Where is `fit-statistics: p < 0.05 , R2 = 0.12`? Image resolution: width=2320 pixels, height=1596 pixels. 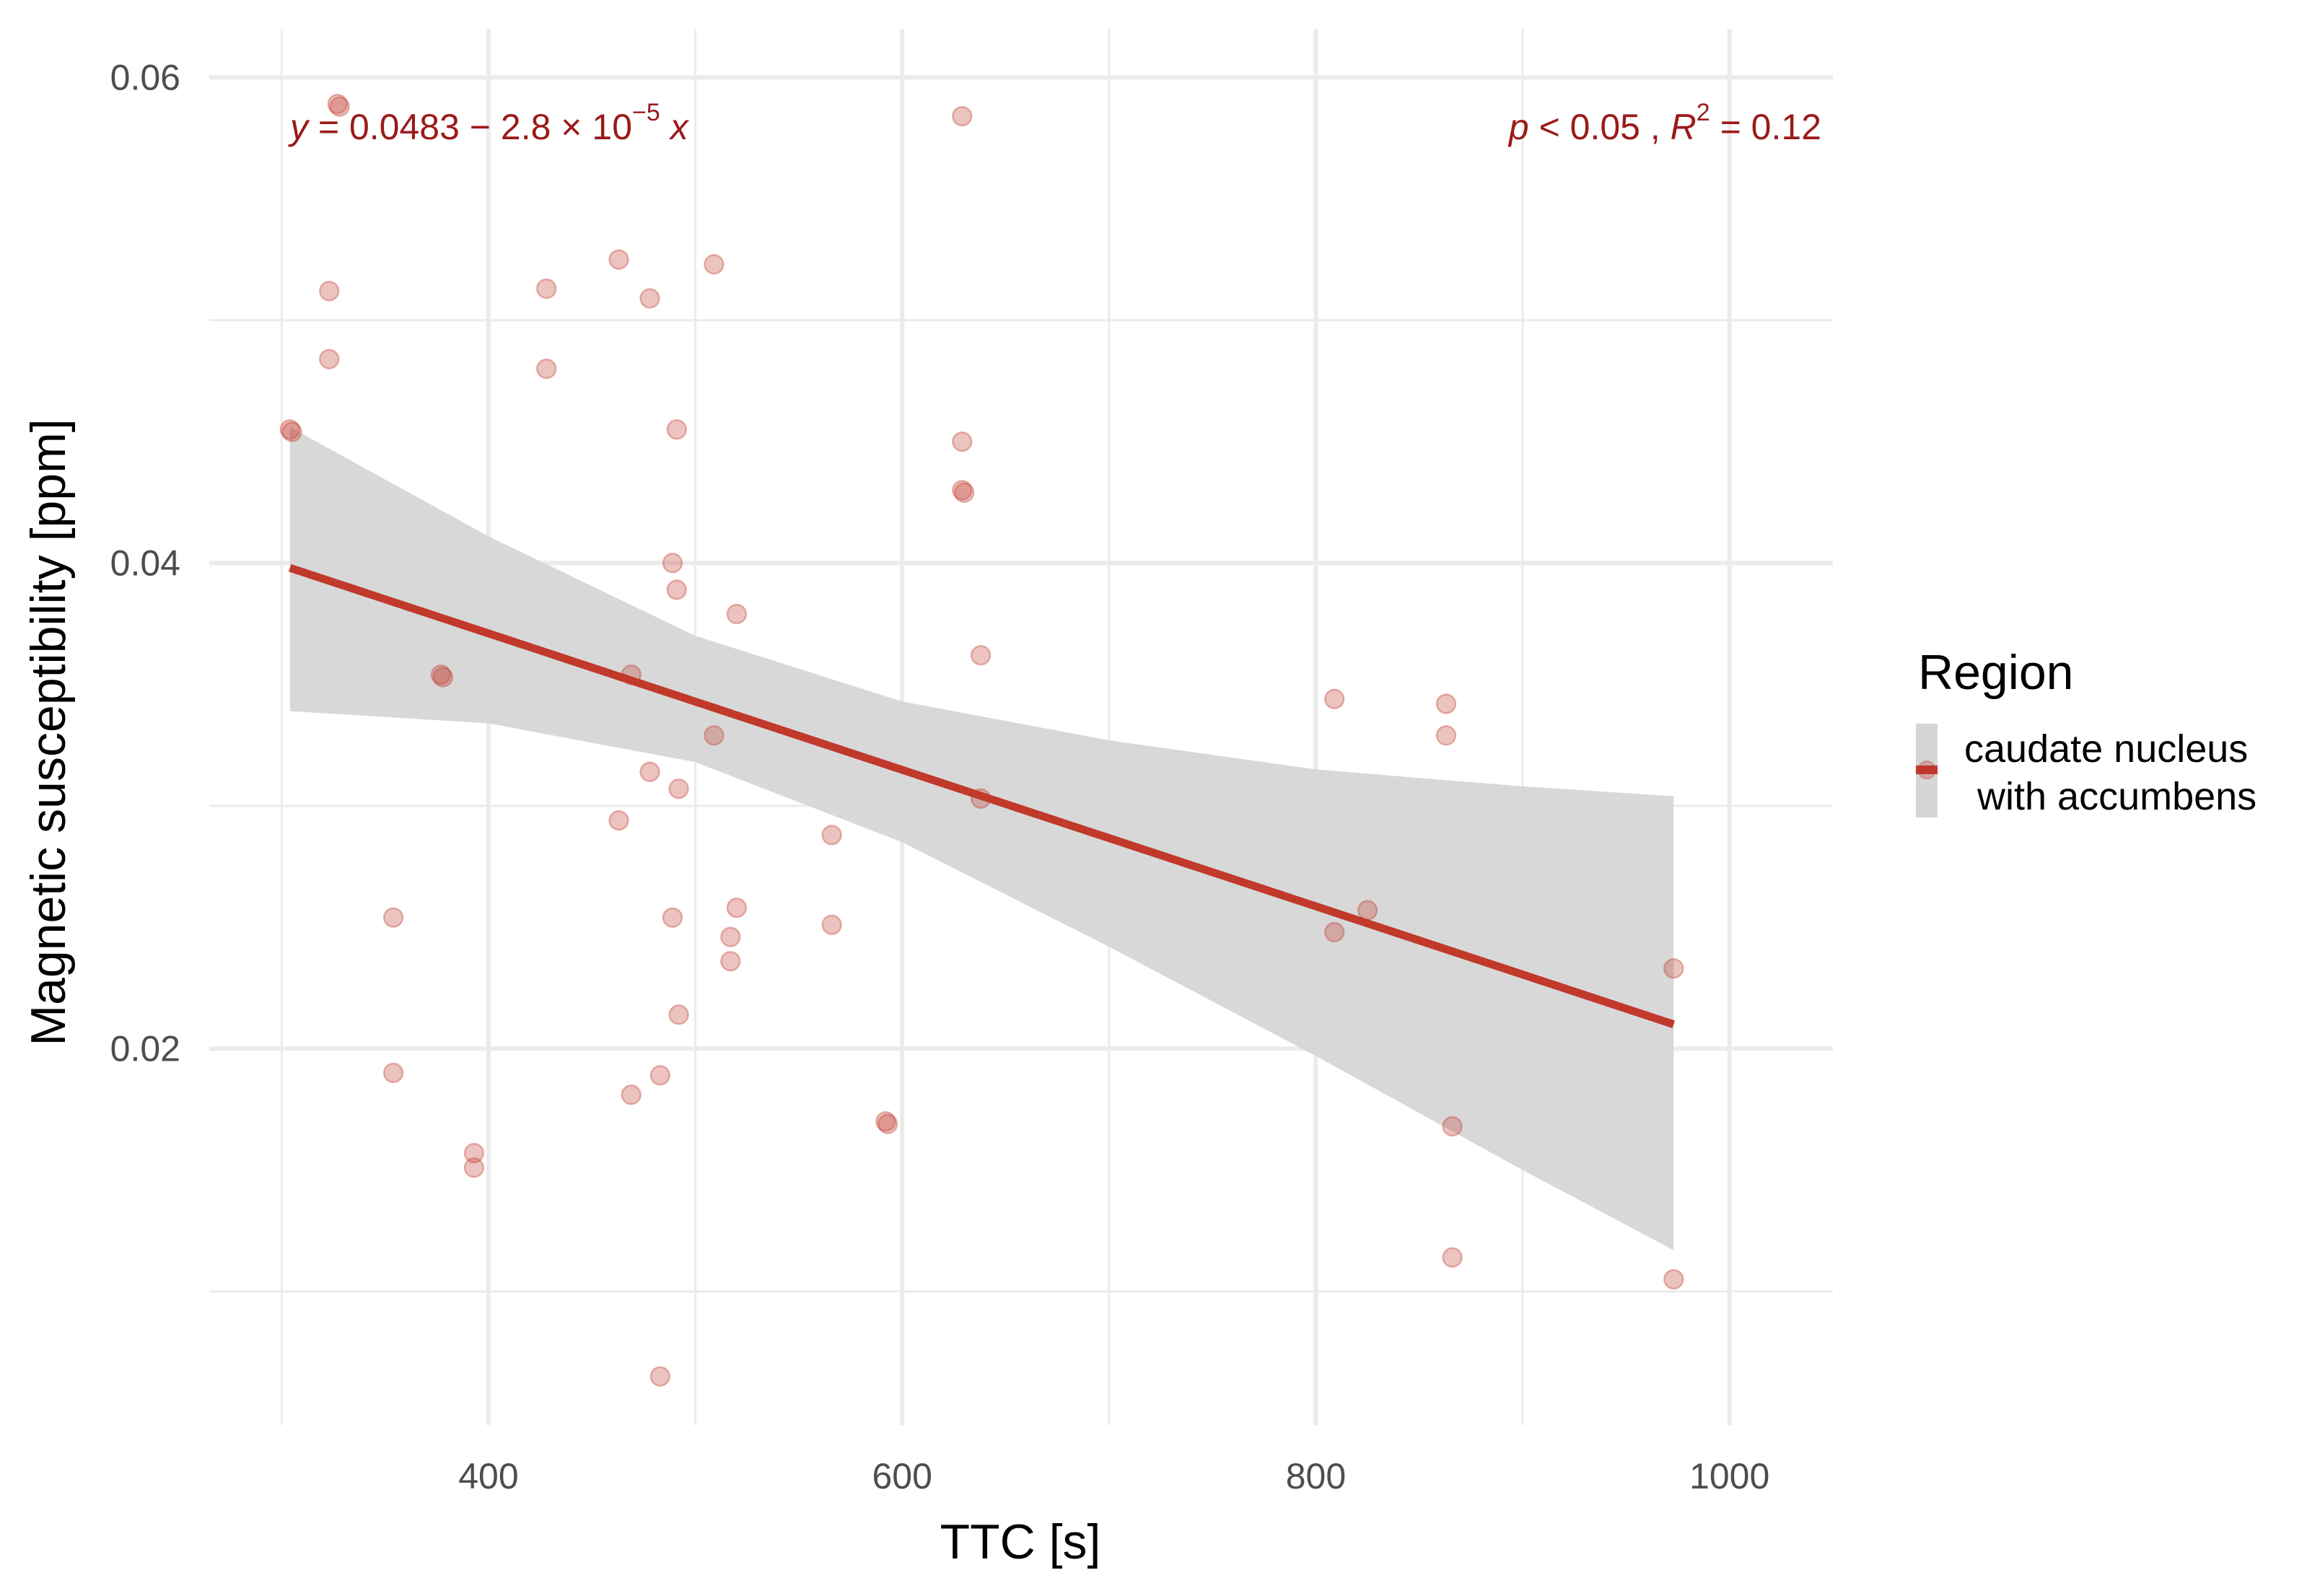 fit-statistics: p < 0.05 , R2 = 0.12 is located at coordinates (1664, 123).